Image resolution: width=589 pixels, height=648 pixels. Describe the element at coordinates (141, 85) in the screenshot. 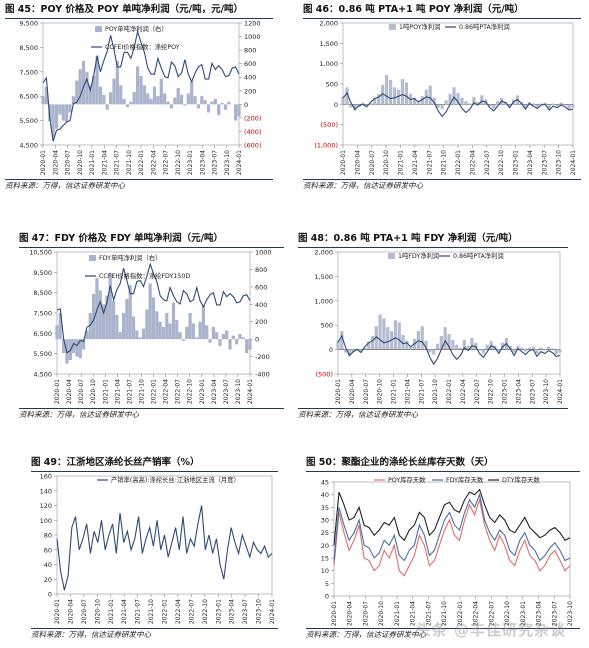

I see `line-series` at that location.